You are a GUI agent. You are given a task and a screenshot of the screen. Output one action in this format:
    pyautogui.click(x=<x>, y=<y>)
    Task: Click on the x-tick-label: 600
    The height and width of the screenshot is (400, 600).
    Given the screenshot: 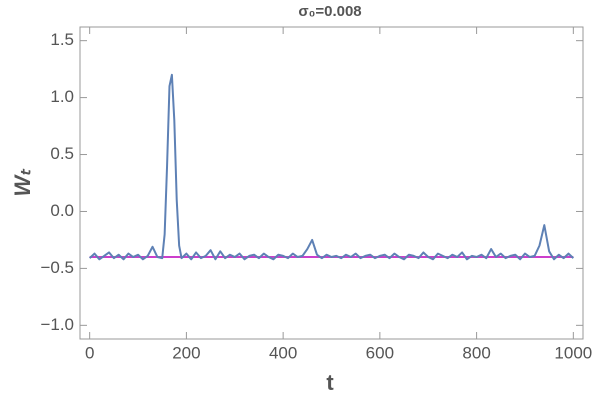 What is the action you would take?
    pyautogui.click(x=380, y=352)
    